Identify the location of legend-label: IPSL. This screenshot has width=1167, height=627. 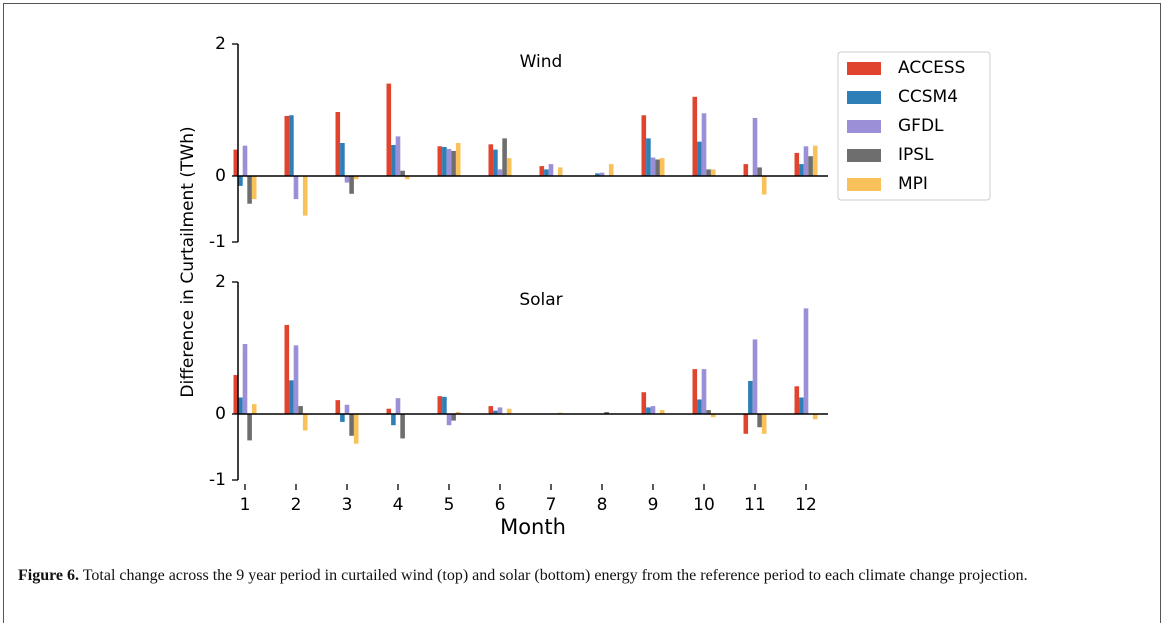
(916, 155).